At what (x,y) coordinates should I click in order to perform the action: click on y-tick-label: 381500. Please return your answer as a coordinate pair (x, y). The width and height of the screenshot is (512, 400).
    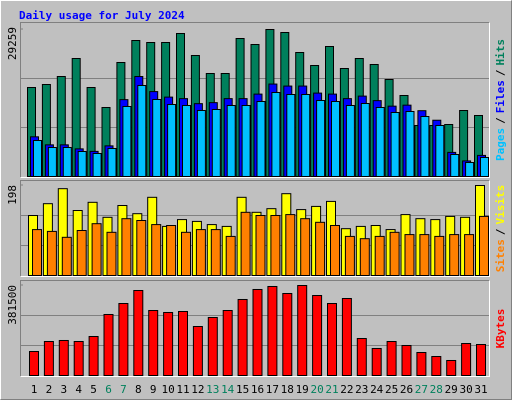
    Looking at the image, I should click on (12, 305).